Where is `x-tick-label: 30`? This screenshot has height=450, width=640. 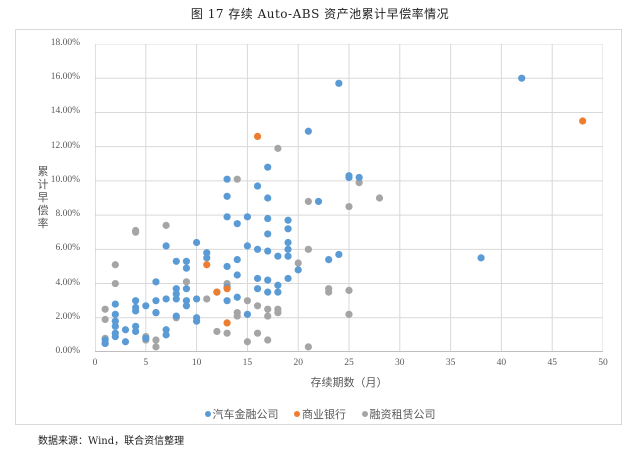 x-tick-label: 30 is located at coordinates (400, 363).